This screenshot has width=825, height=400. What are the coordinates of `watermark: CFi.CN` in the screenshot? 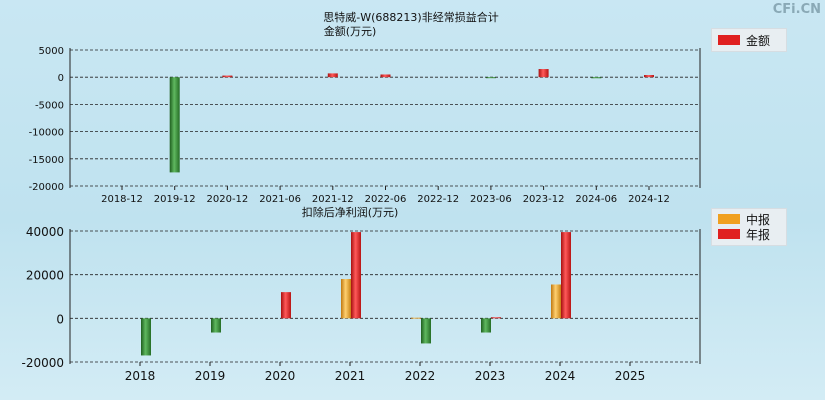 It's located at (796, 9).